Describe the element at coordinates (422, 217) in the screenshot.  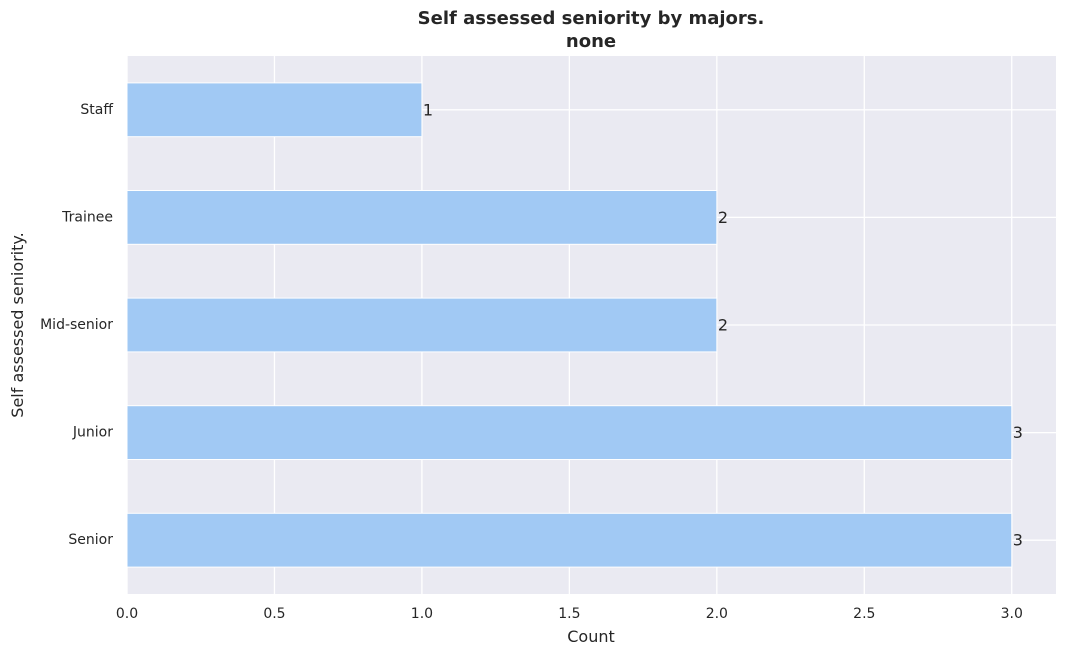
I see `bar-trainee` at that location.